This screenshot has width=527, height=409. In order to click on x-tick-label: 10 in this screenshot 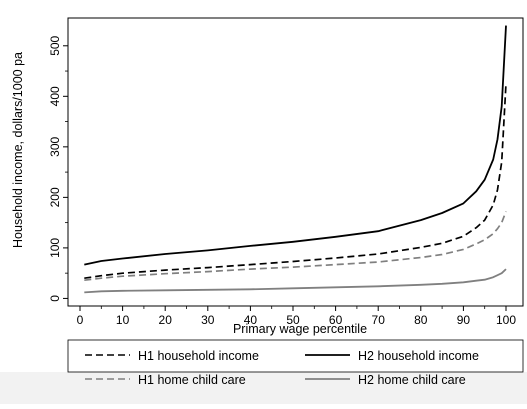, I will do `click(123, 320)`.